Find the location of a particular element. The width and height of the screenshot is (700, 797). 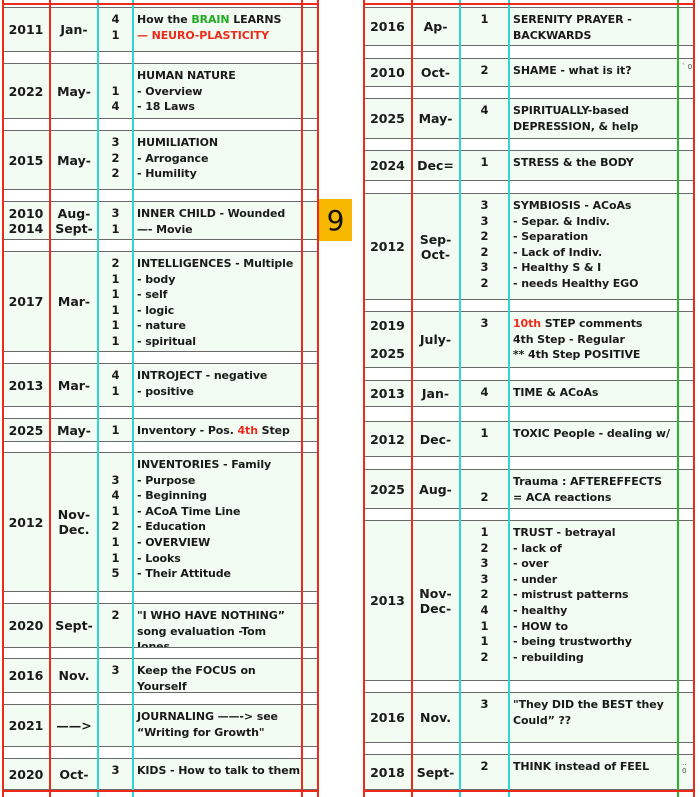

table-row: 2018 Sept- 2 THINK instead of FEEL .. 0 is located at coordinates (528, 772).